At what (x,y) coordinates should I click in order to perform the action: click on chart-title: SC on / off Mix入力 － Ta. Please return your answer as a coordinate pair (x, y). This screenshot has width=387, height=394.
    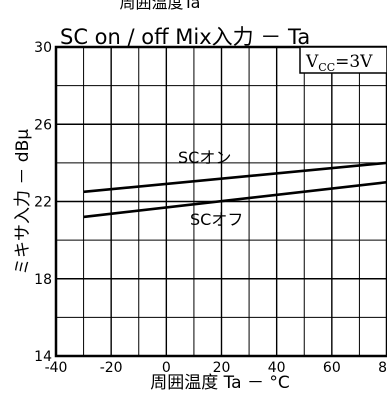
    Looking at the image, I should click on (185, 37).